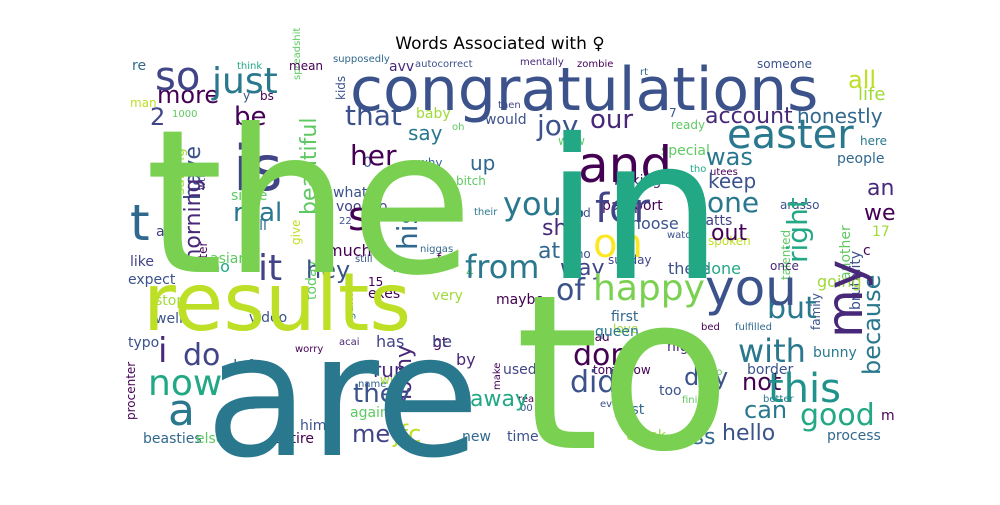 The image size is (1000, 505). I want to click on word-104: very, so click(447, 296).